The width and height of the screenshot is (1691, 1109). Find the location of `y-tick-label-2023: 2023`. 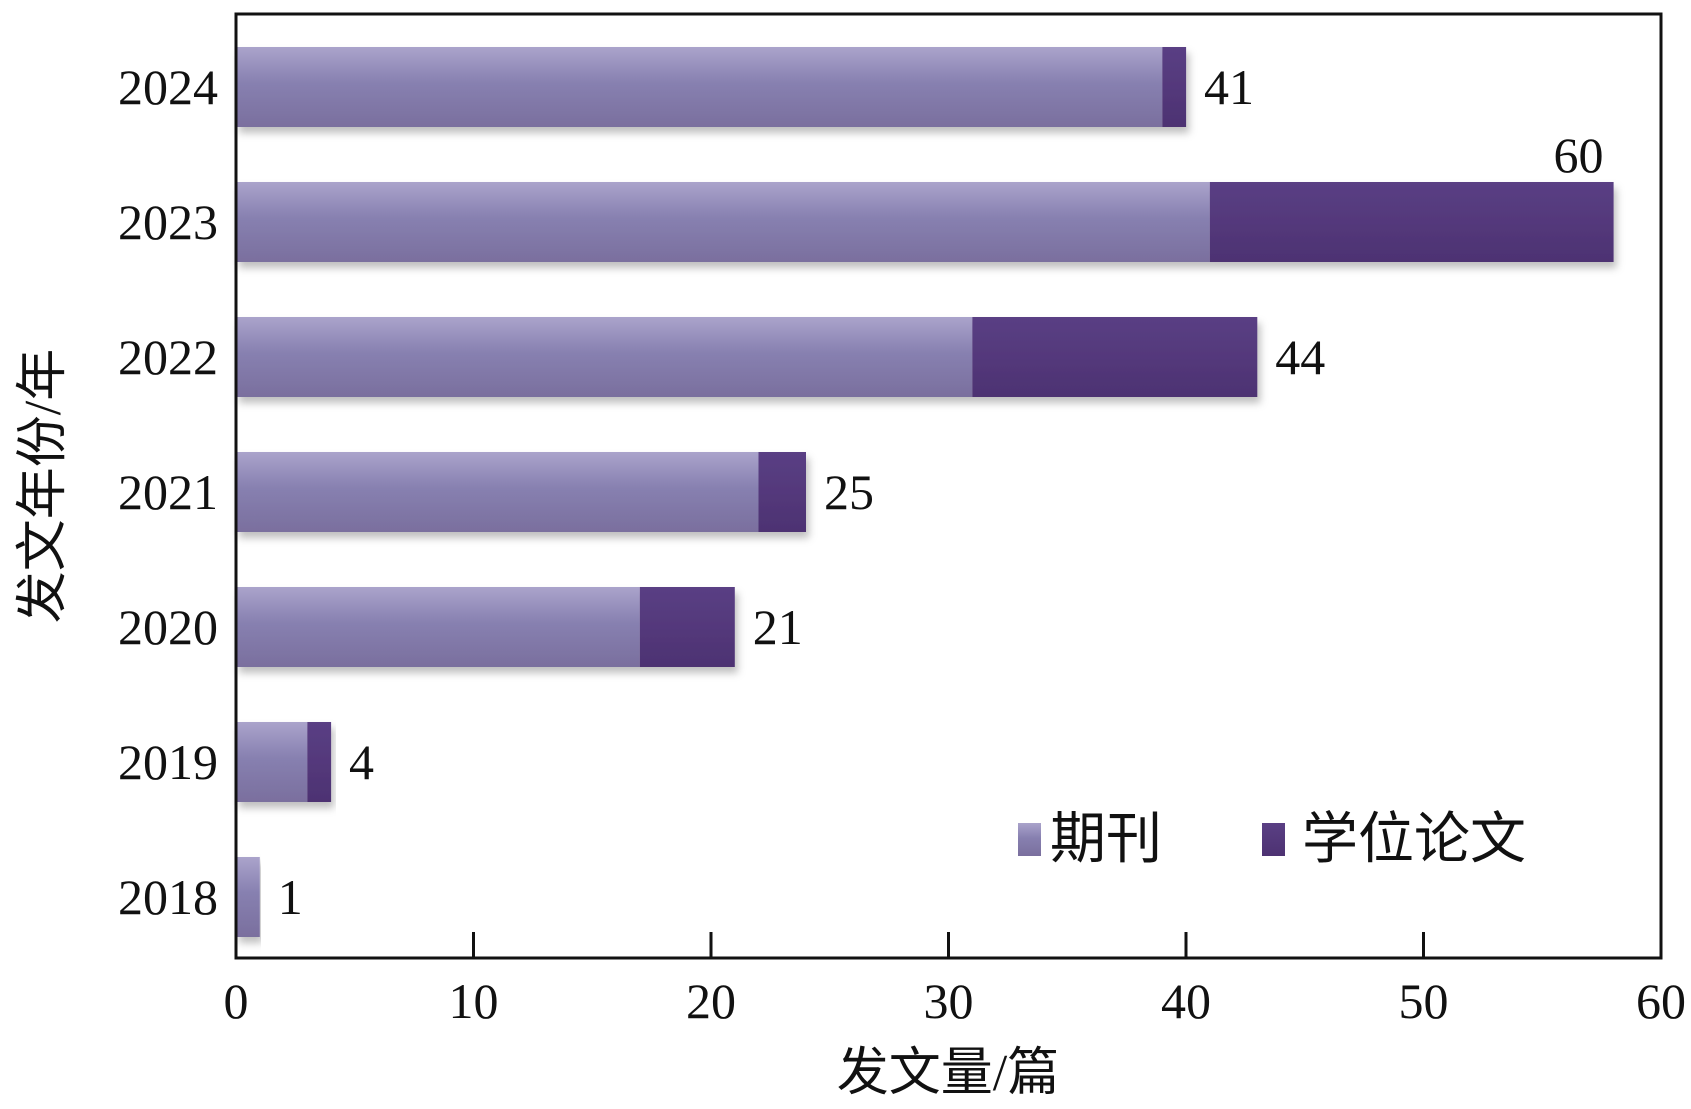

y-tick-label-2023: 2023 is located at coordinates (168, 222).